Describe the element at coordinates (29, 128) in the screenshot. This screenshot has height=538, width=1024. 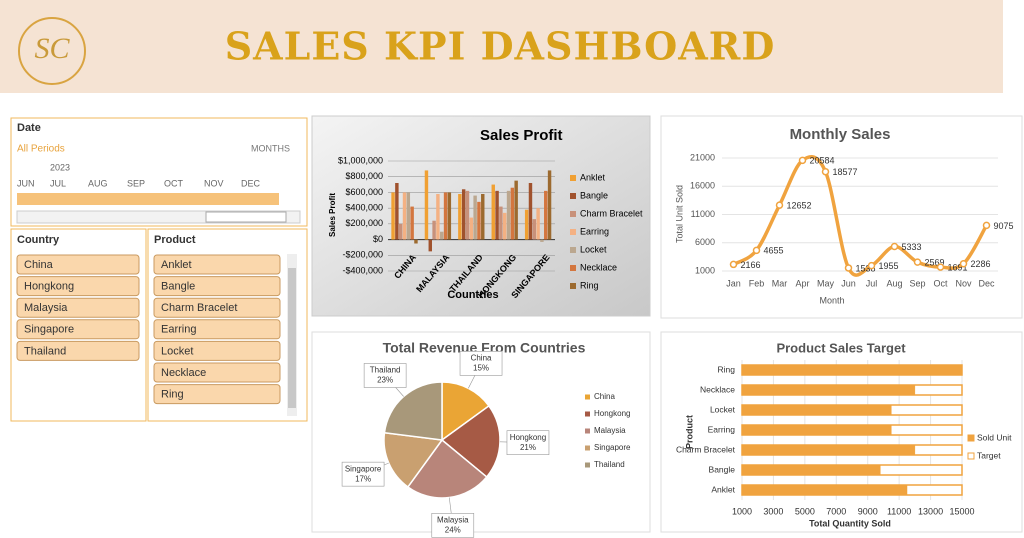
I see `slicer-title: Date` at that location.